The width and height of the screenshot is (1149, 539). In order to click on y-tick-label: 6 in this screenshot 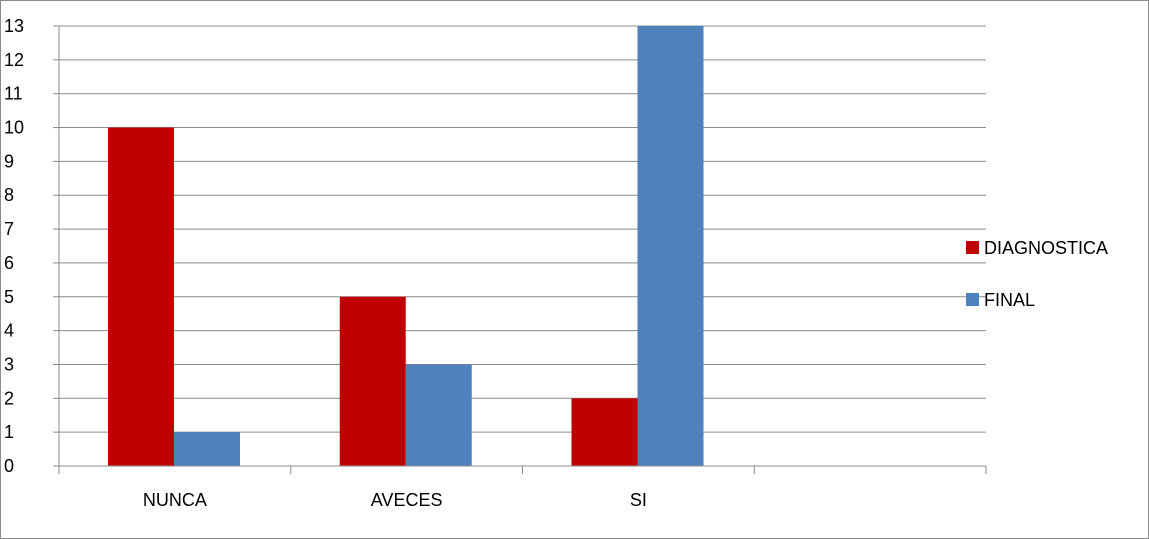, I will do `click(9, 263)`.